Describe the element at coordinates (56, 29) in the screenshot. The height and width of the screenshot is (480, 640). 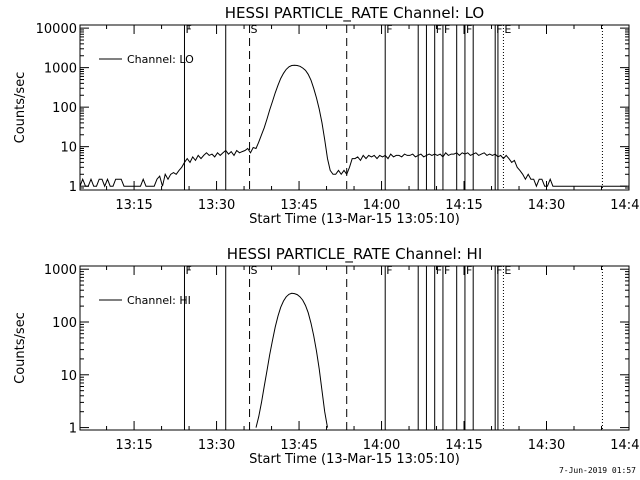
I see `y-tick-label: 10000` at that location.